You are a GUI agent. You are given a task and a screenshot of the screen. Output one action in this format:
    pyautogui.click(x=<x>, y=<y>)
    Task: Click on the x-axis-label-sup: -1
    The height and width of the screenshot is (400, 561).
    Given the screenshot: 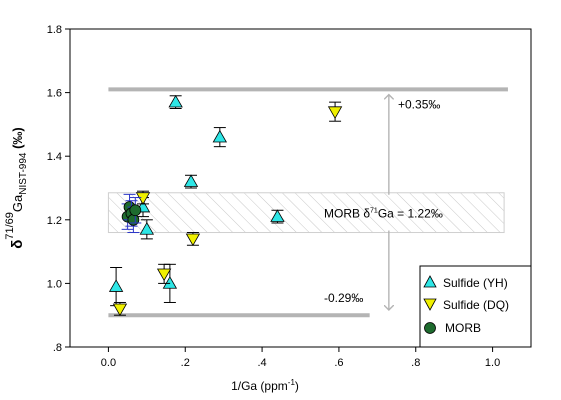 What is the action you would take?
    pyautogui.click(x=292, y=382)
    